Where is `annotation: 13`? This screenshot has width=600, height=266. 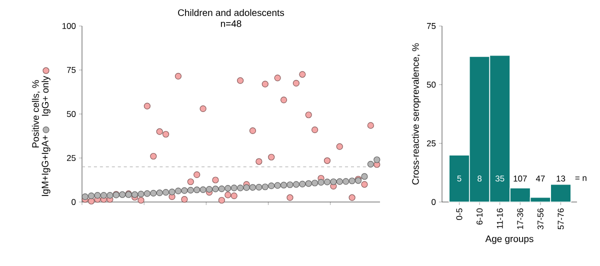
annotation: 13 is located at coordinates (561, 179).